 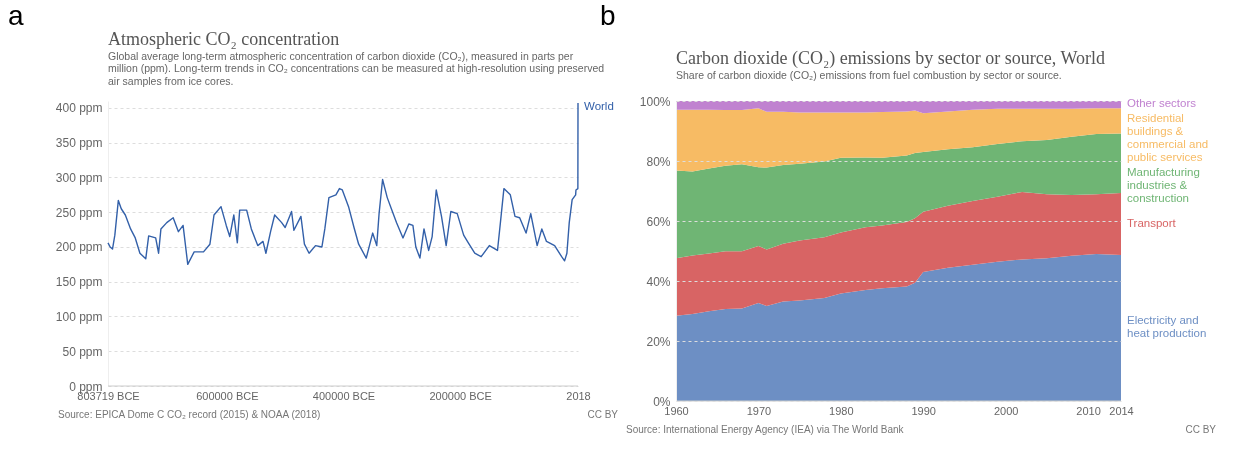 I want to click on y-tick-label: 400 ppm, so click(x=79, y=108).